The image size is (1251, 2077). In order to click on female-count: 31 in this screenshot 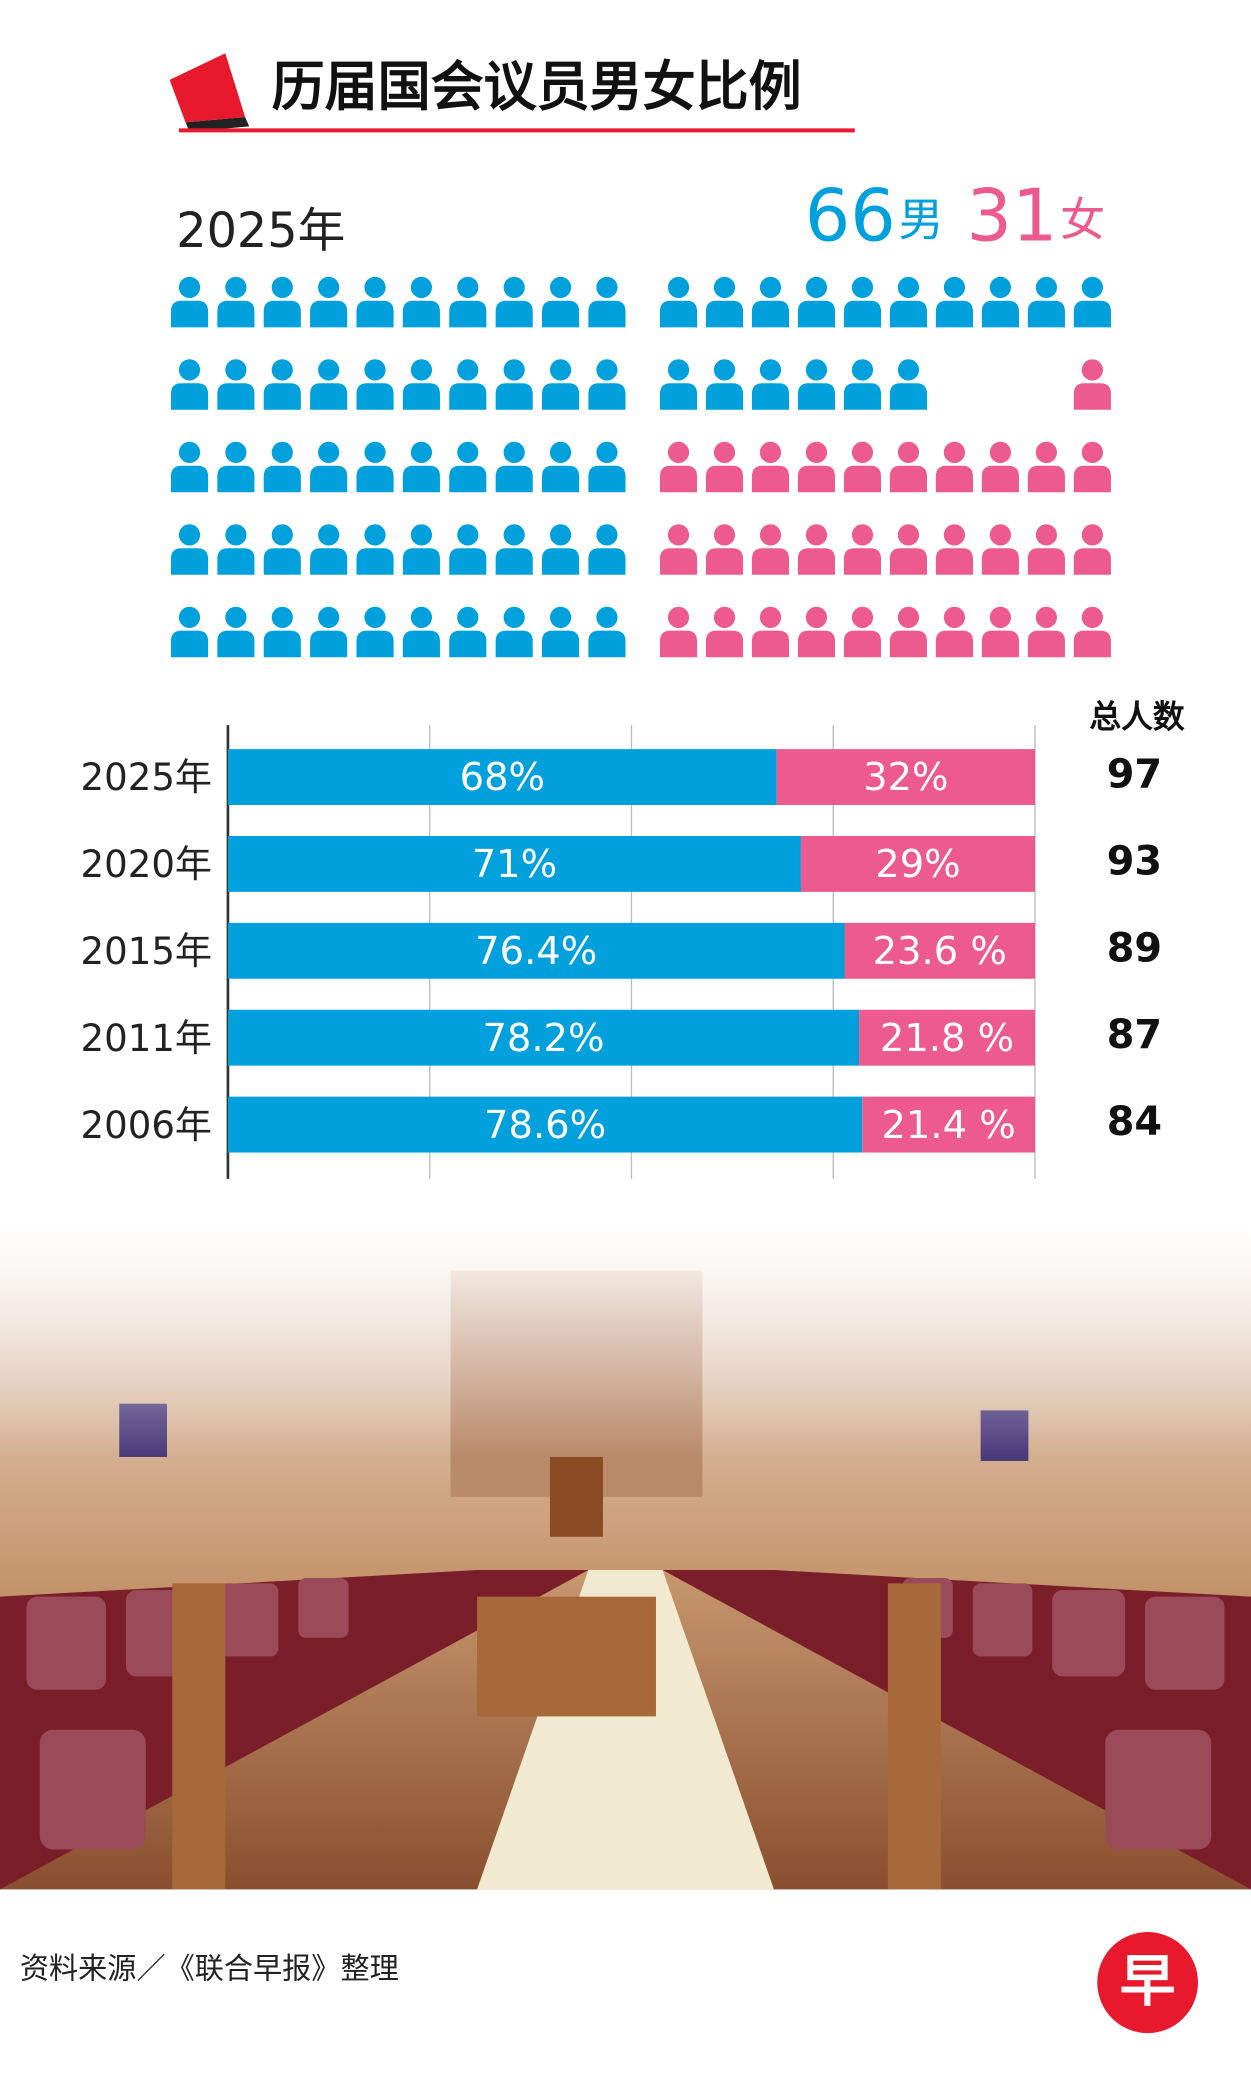, I will do `click(1011, 215)`.